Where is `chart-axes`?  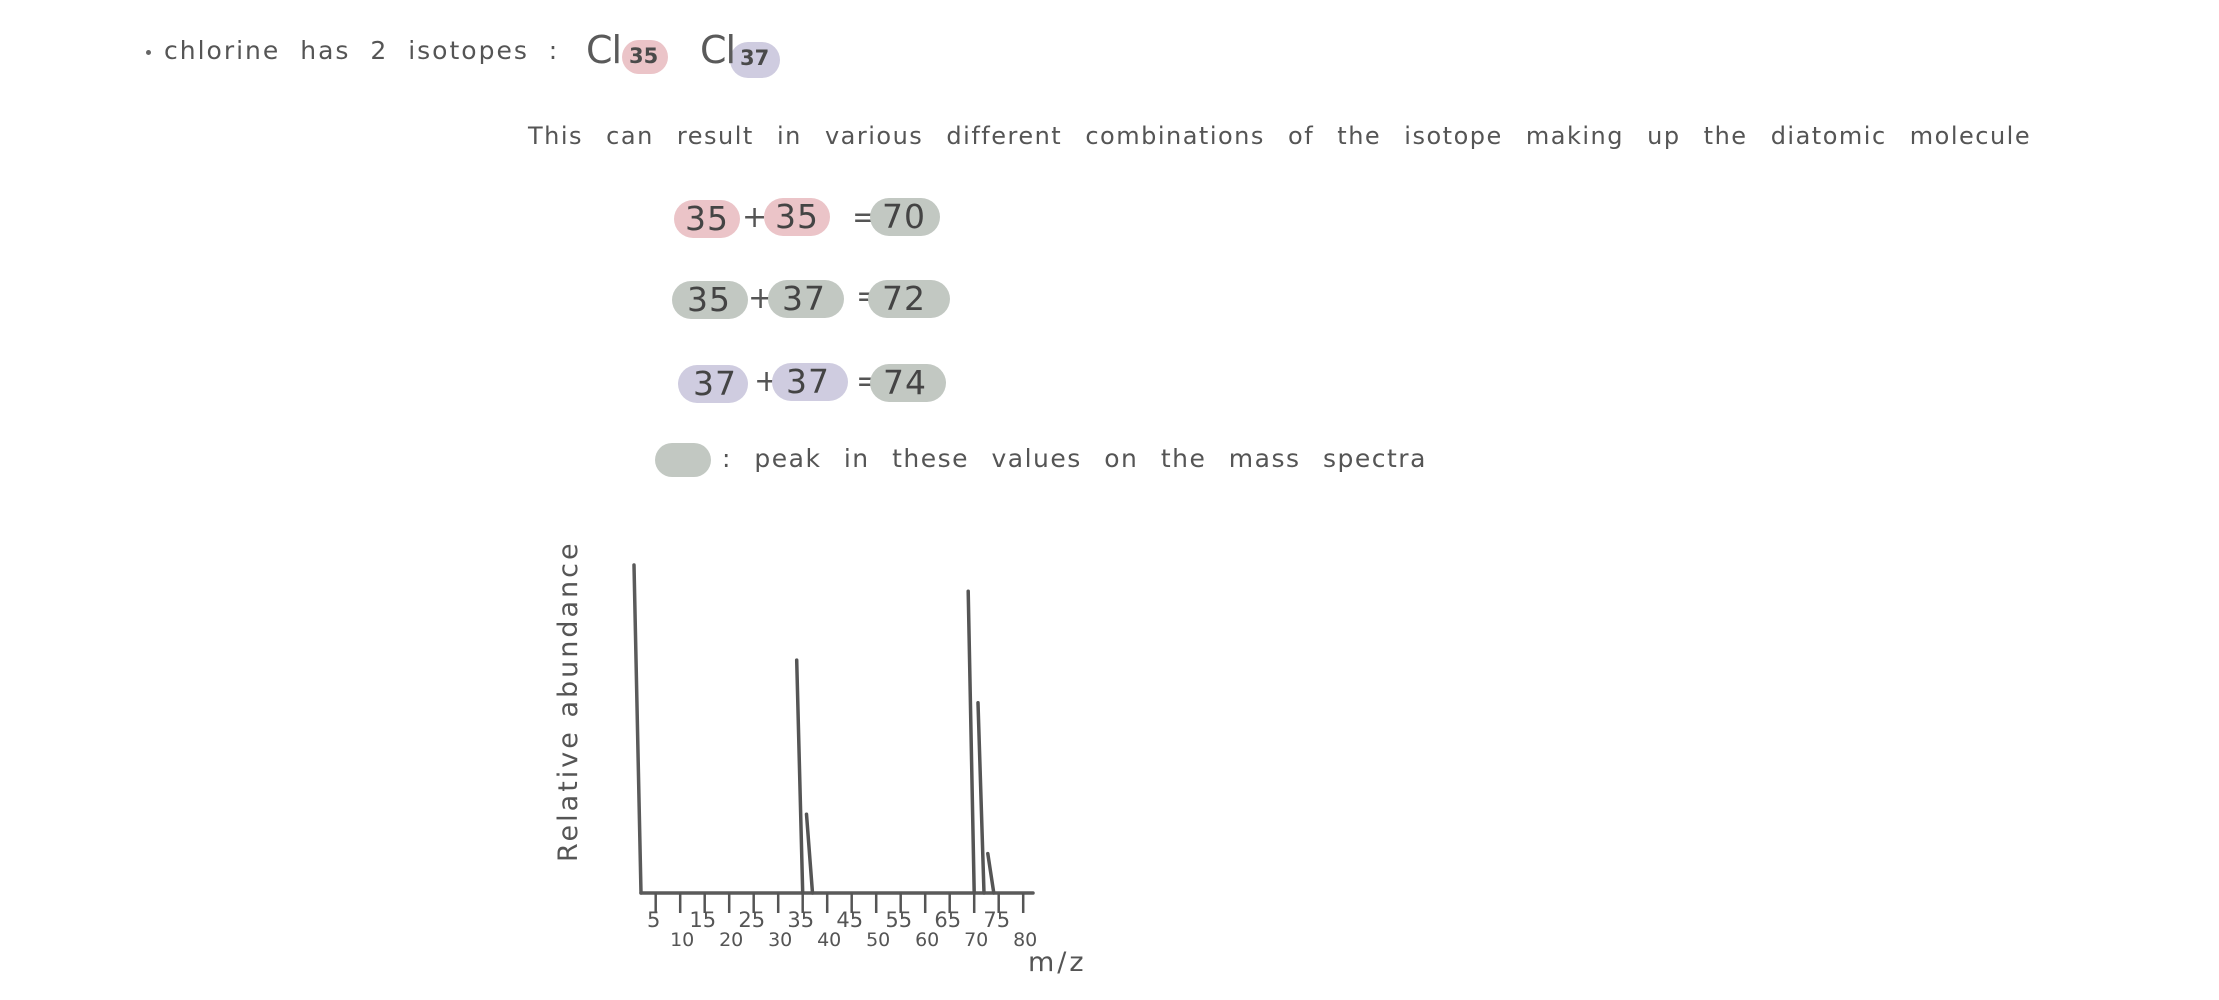
chart-axes is located at coordinates (833, 729).